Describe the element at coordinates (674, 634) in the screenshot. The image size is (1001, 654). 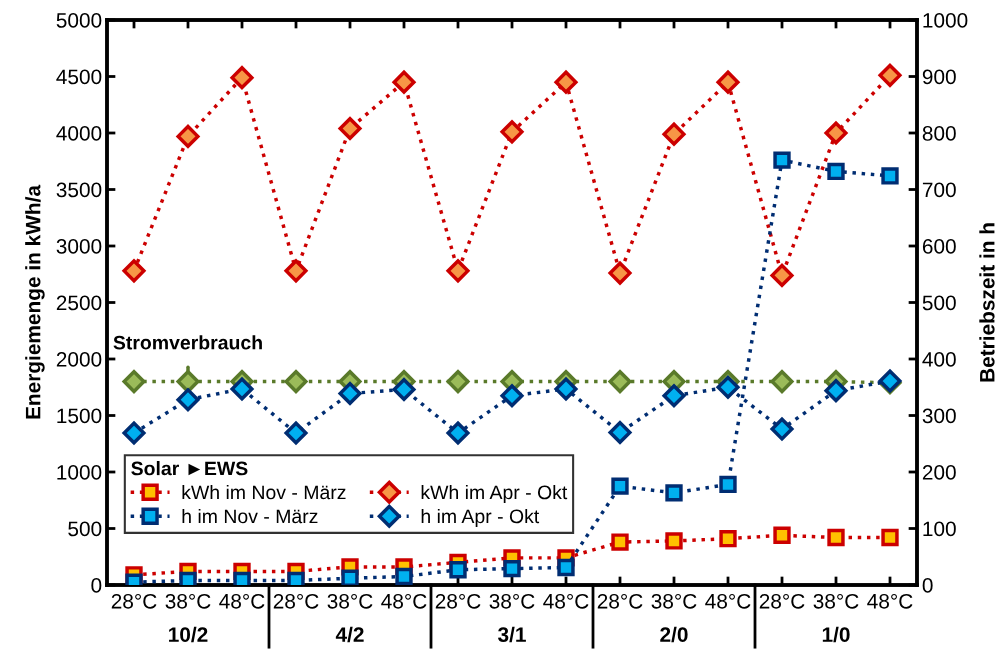
I see `text: 2/0` at that location.